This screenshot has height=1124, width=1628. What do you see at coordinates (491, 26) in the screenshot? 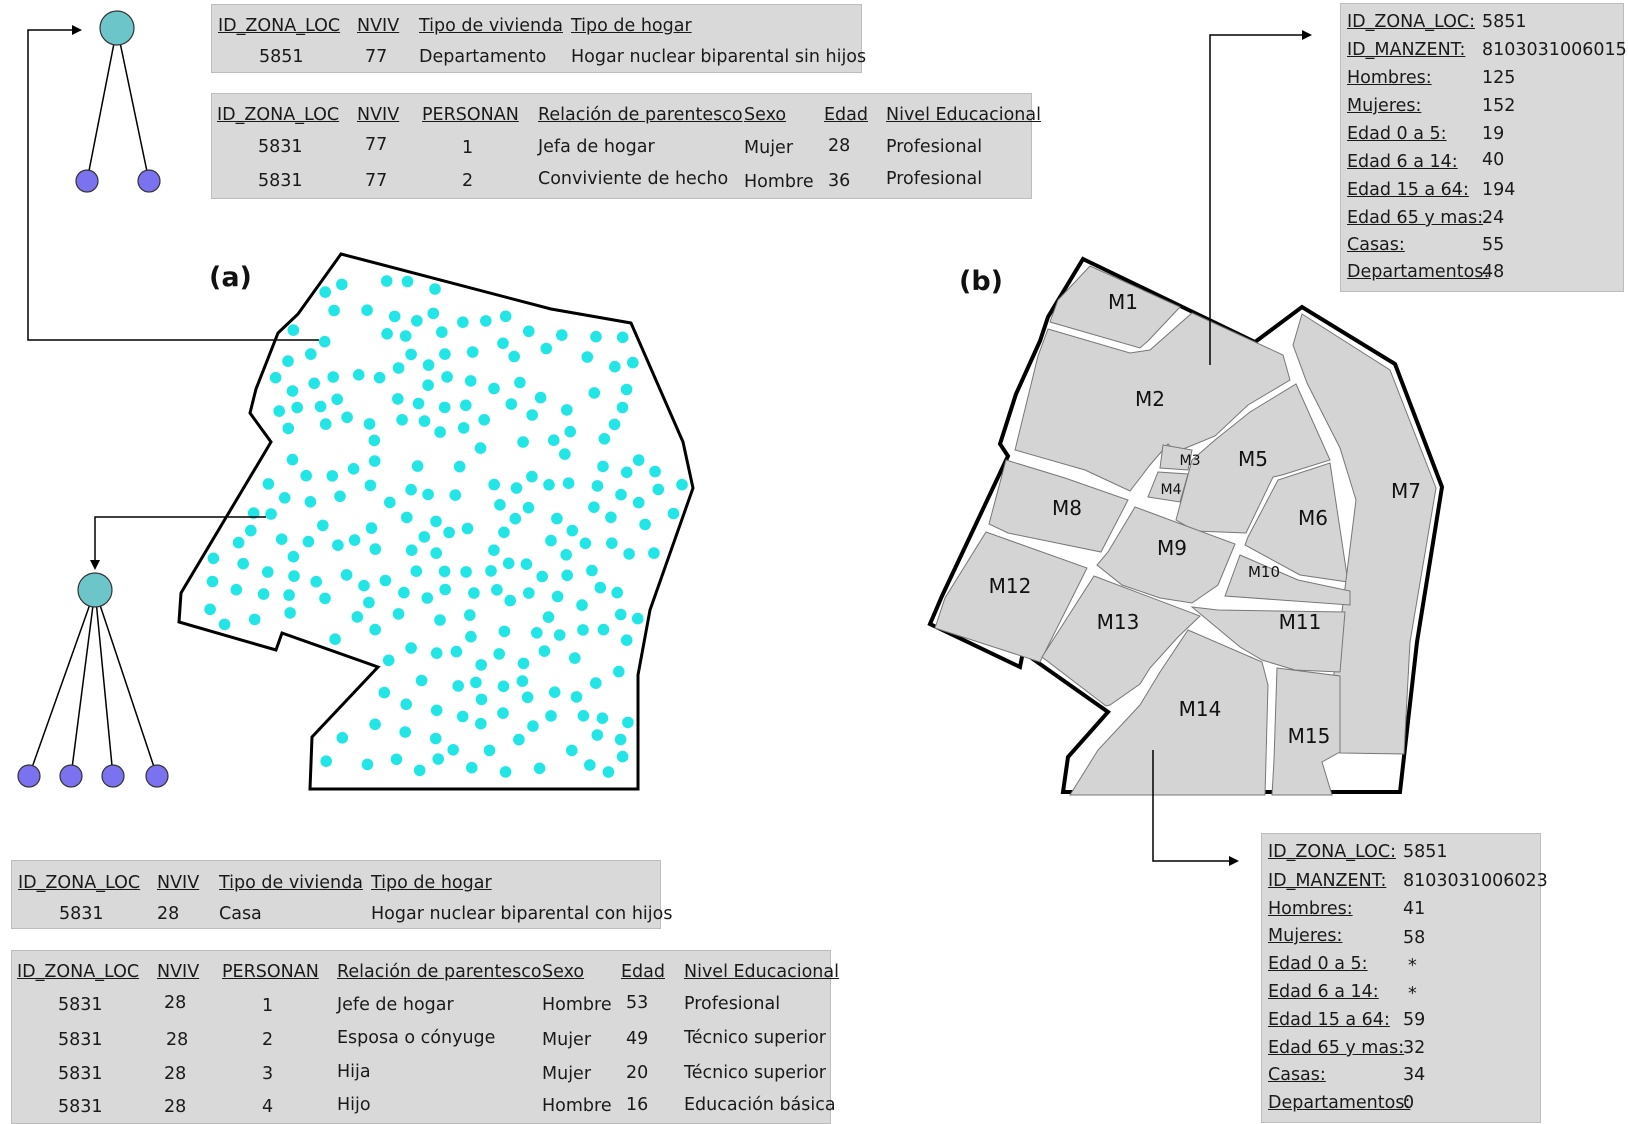
I see `col-header: Tipo de vivienda` at bounding box center [491, 26].